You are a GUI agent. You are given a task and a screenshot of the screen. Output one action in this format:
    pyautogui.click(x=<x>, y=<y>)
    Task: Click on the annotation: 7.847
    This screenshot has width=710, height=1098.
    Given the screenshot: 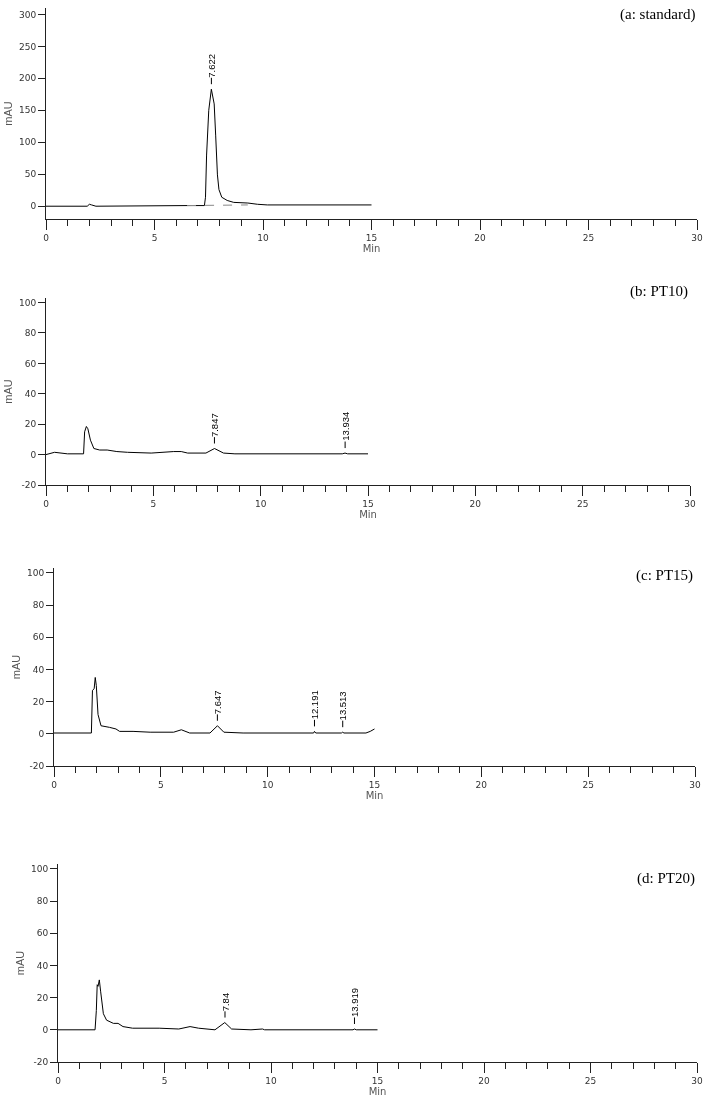 What is the action you would take?
    pyautogui.click(x=214, y=425)
    